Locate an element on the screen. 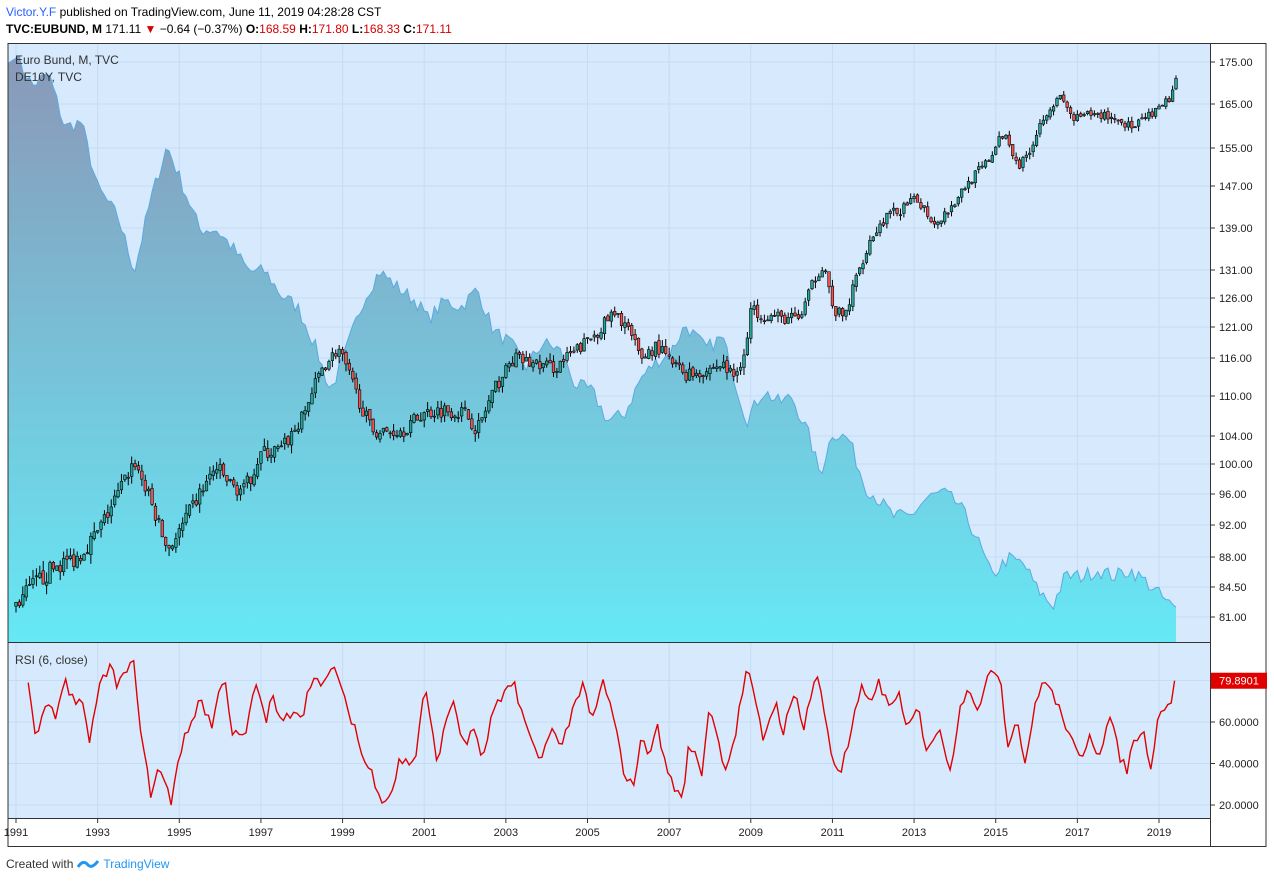 The height and width of the screenshot is (883, 1274). high-label: H: is located at coordinates (305, 29).